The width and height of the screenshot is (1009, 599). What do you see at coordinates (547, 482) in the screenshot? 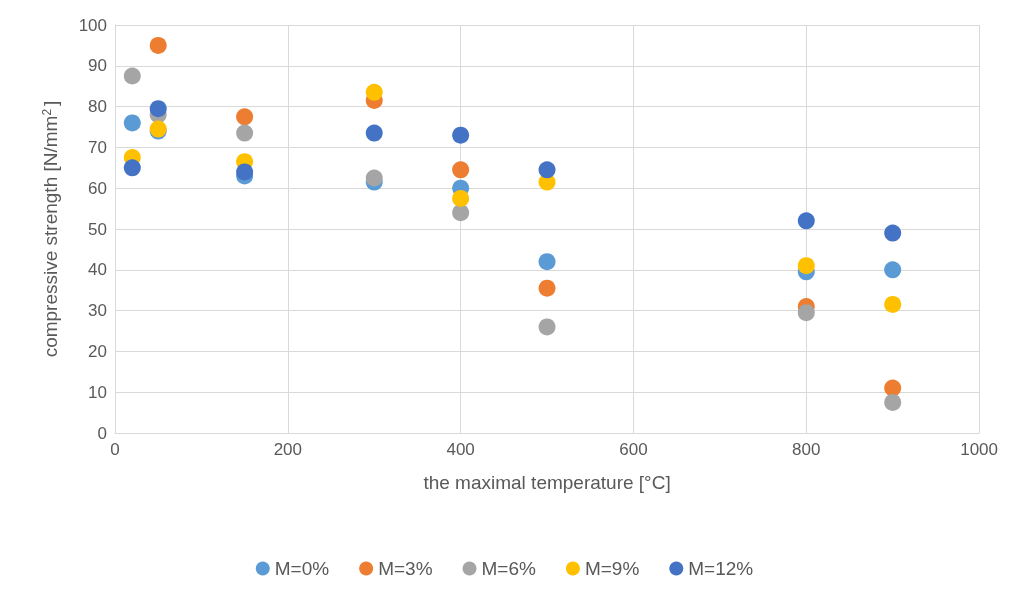
I see `x-axis-title: the maximal temperature [°C]` at bounding box center [547, 482].